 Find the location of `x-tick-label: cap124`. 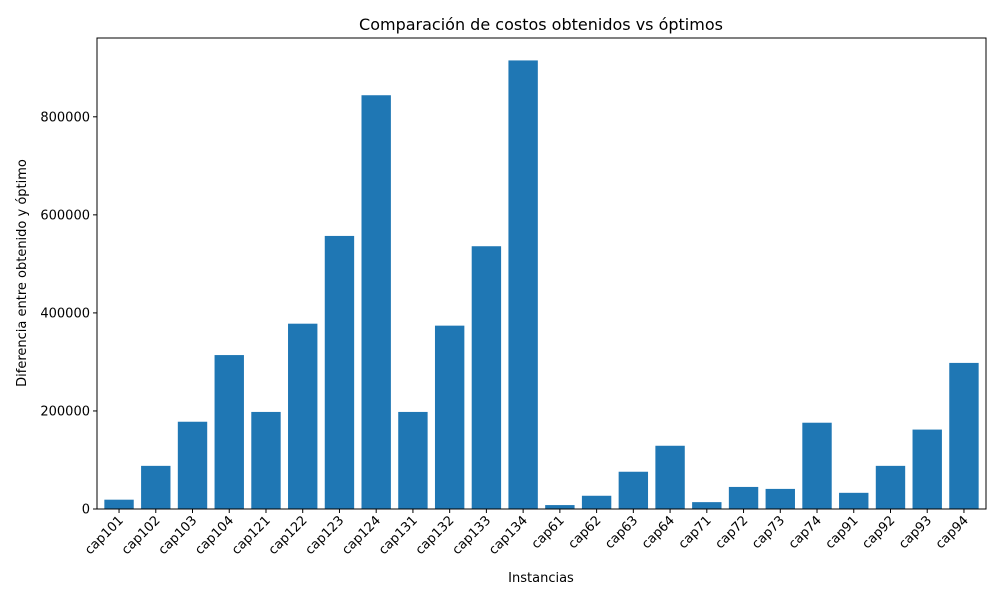

x-tick-label: cap124 is located at coordinates (361, 535).